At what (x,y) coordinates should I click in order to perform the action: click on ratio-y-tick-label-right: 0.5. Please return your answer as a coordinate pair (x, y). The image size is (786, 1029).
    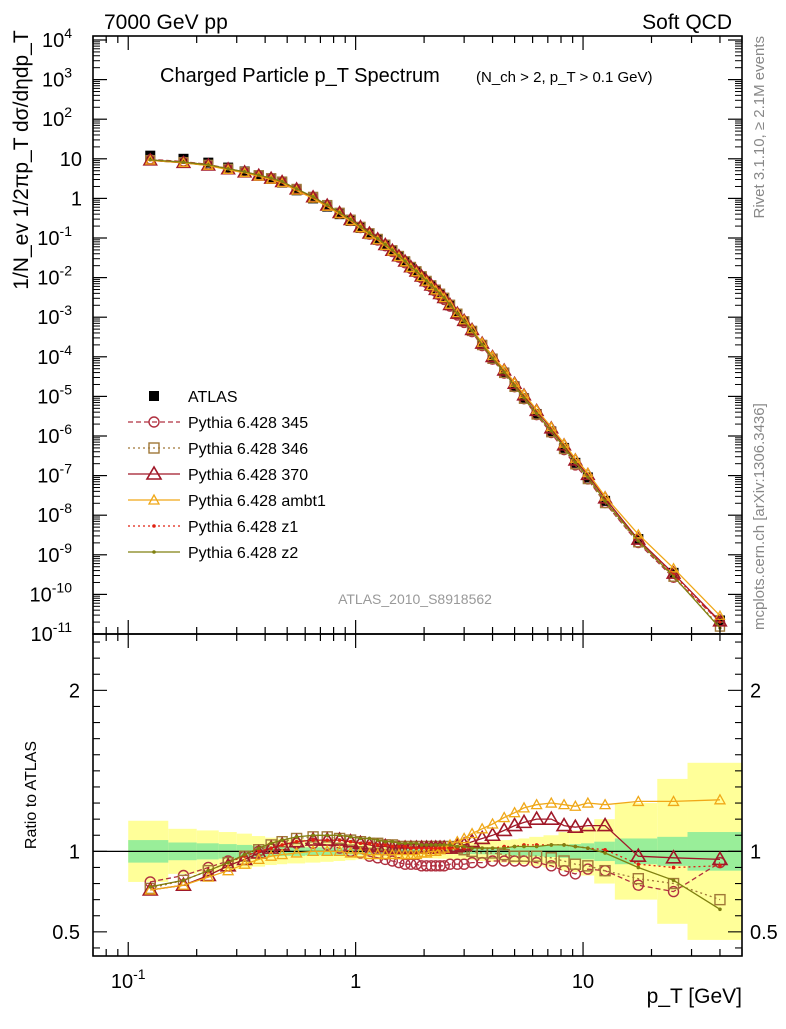
    Looking at the image, I should click on (764, 933).